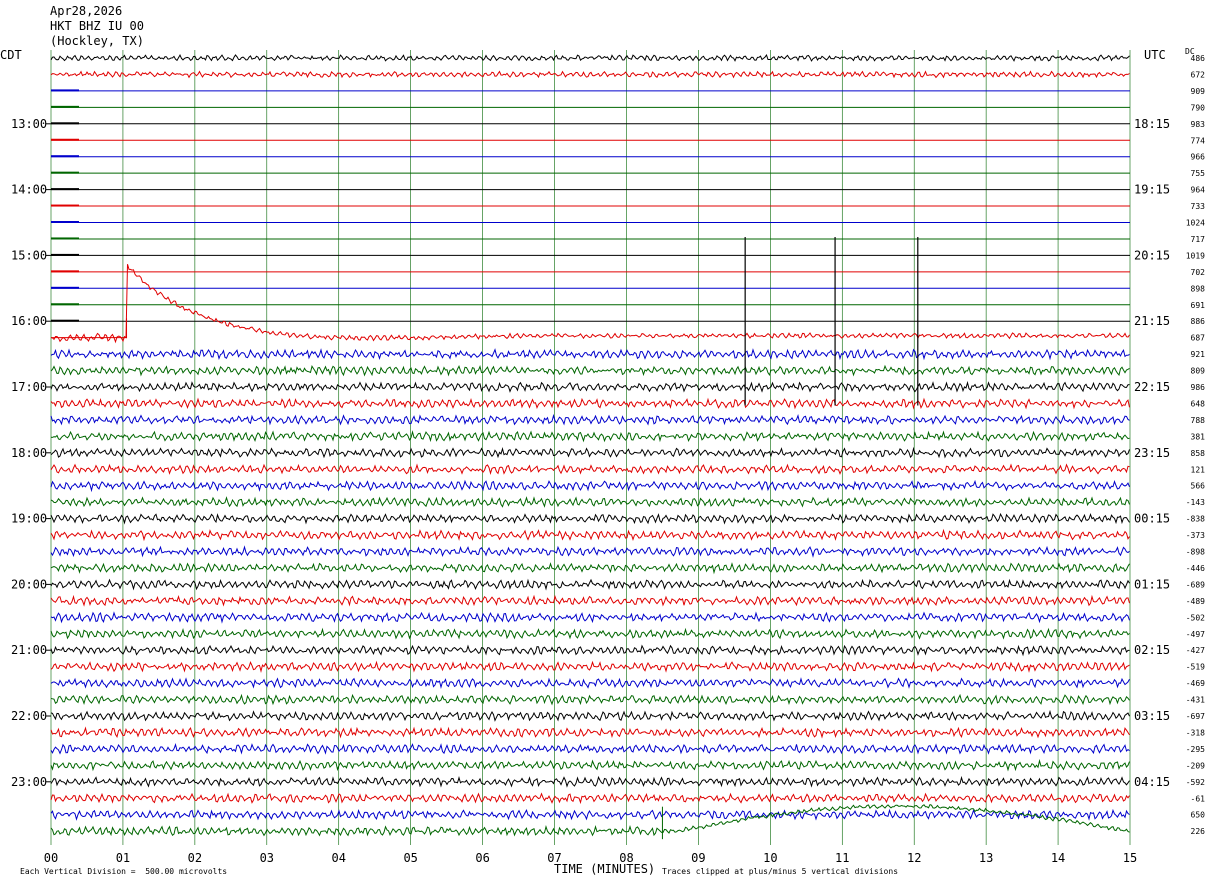 This screenshot has height=886, width=1210. Describe the element at coordinates (1195, 617) in the screenshot. I see `dc-offset-label: -502` at that location.